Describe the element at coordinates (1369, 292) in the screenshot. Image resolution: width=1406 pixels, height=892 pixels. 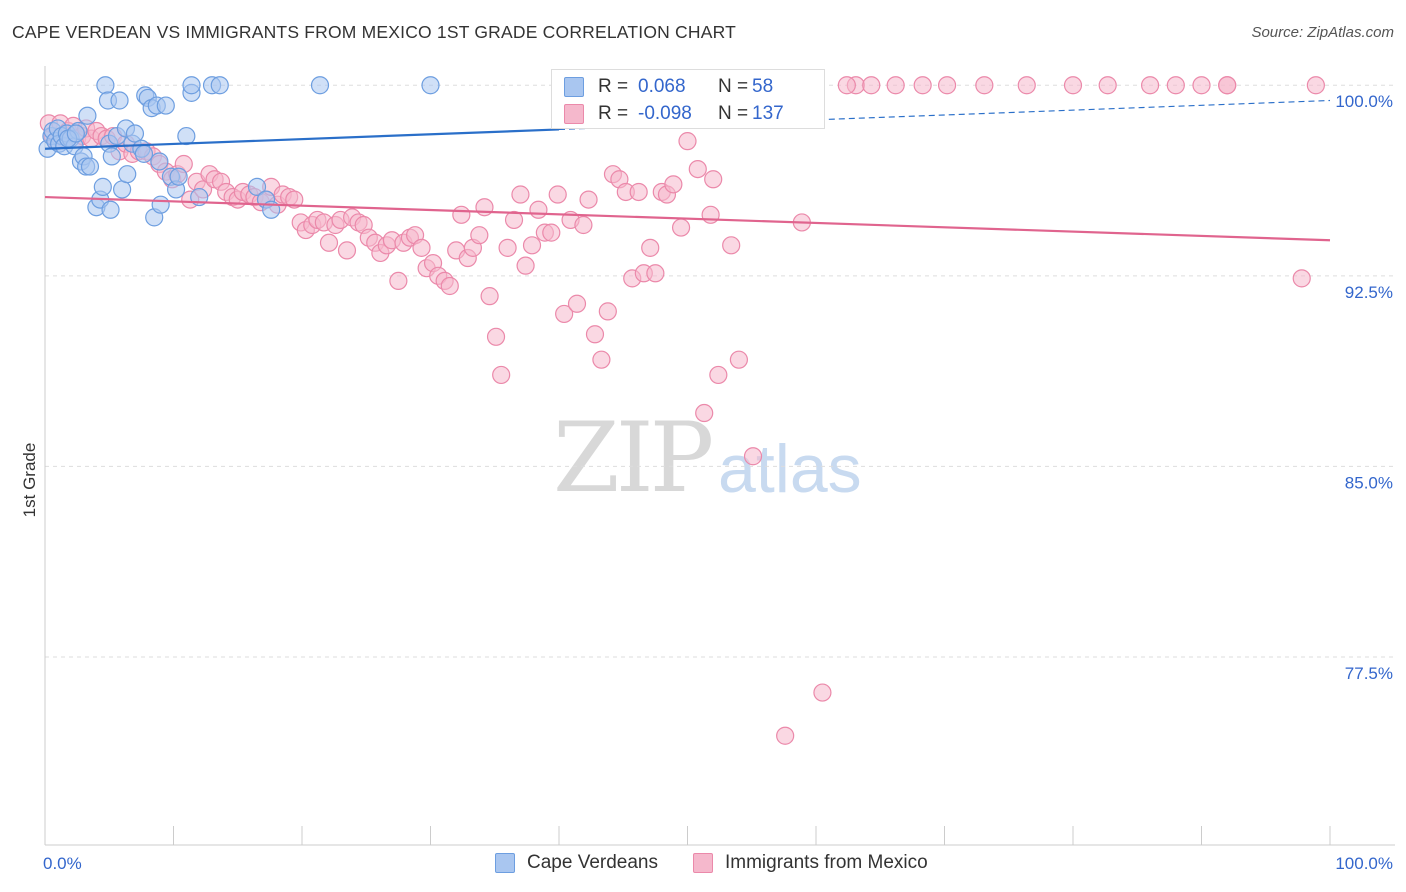
I see `y-tick-label: 92.5%` at that location.